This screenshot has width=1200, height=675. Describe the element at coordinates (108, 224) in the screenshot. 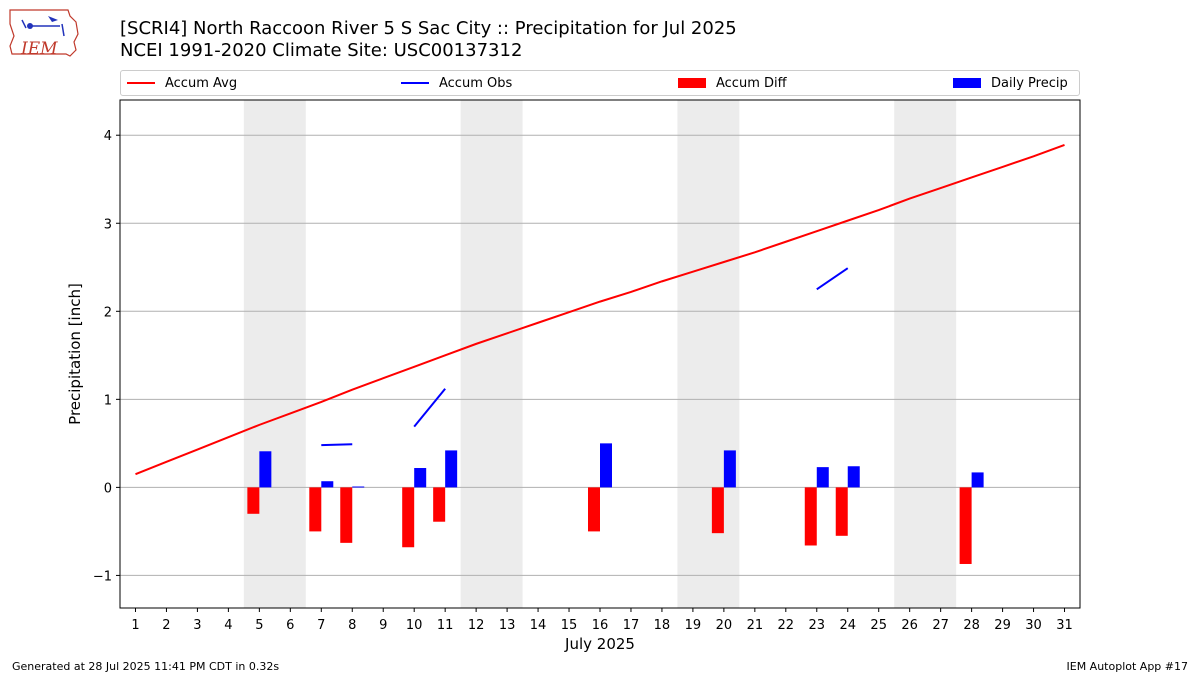

I see `y-tick-label: 3` at that location.